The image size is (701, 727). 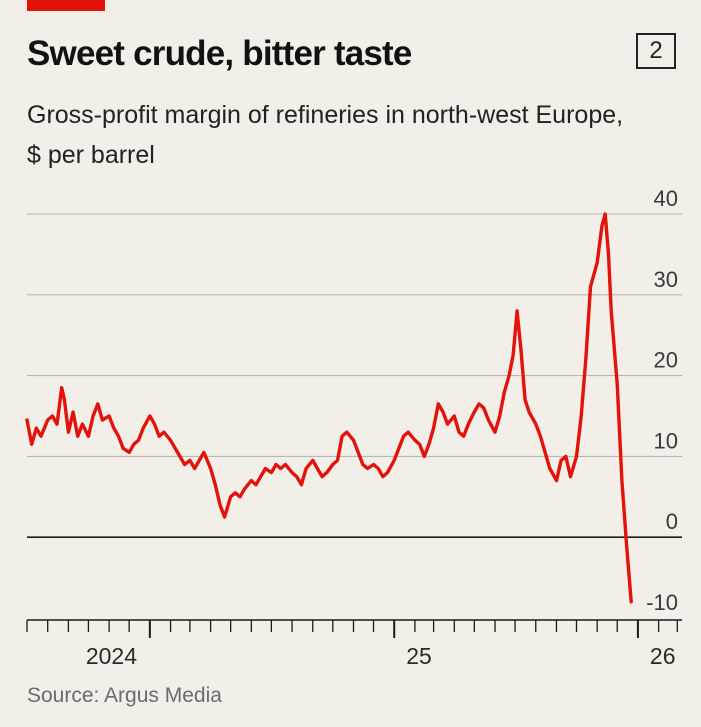 I want to click on x-axis: 2024 25 26, so click(x=354, y=644).